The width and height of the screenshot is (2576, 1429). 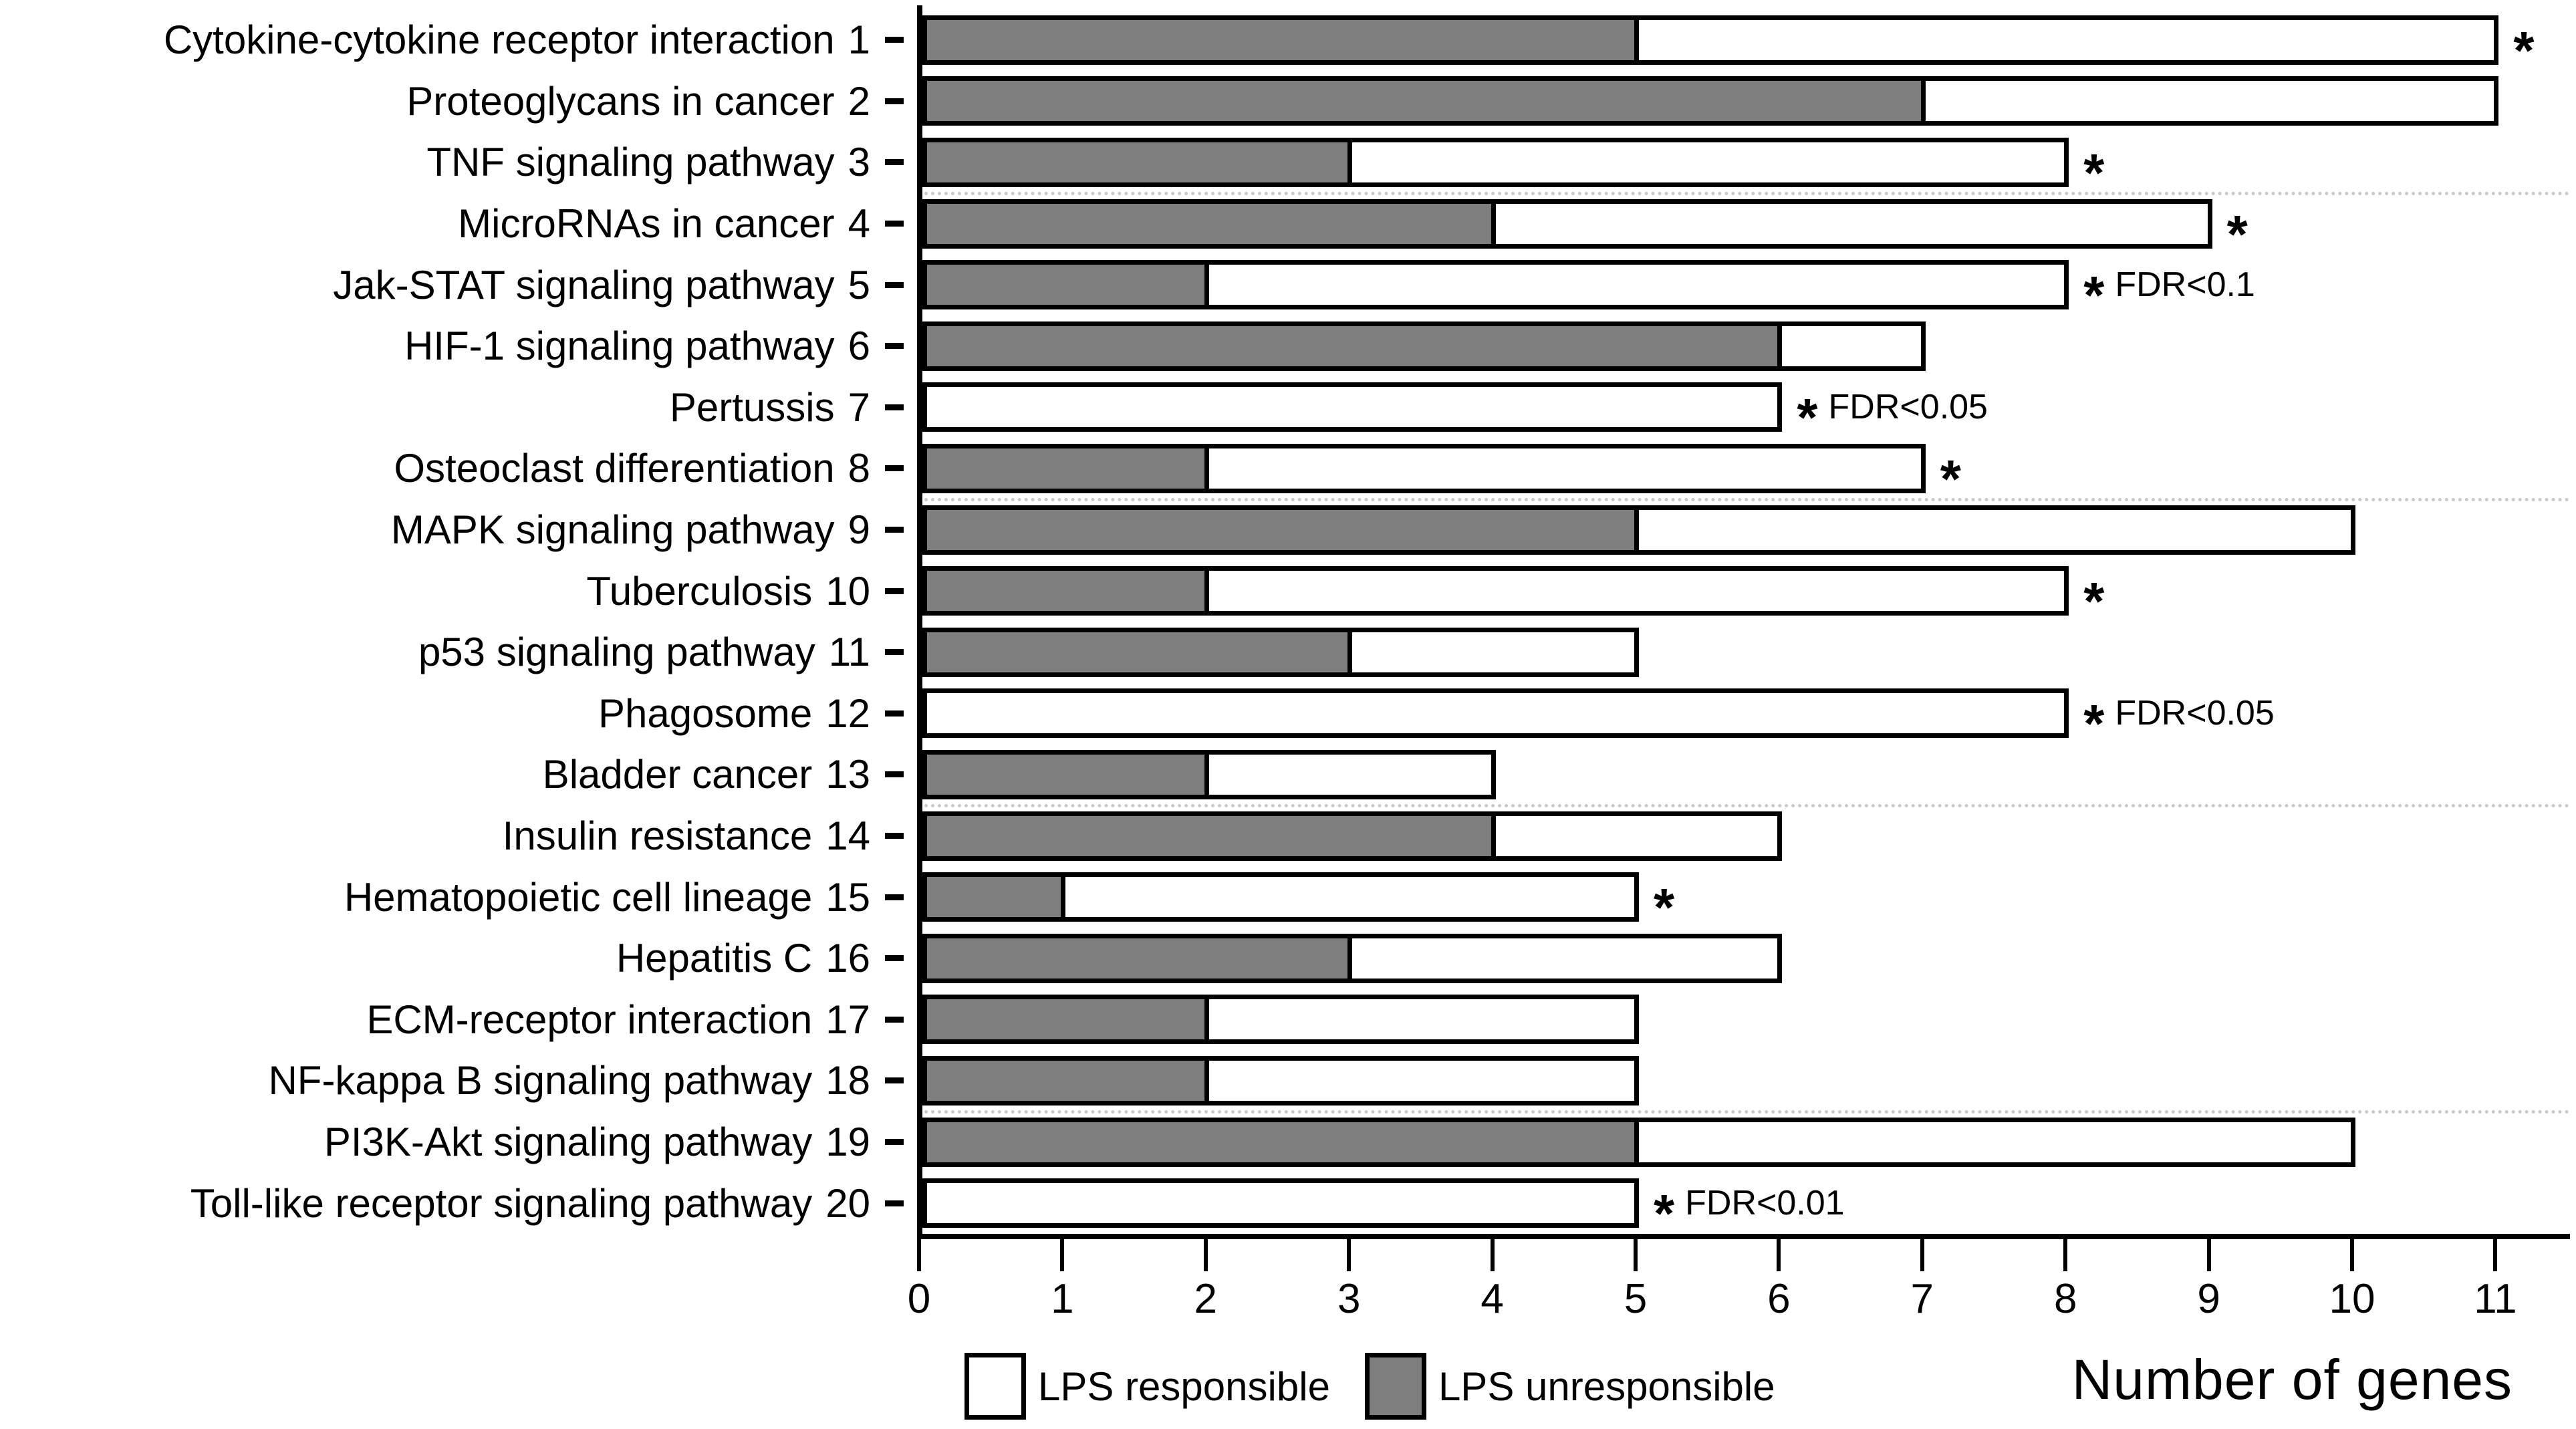 I want to click on category-number: 11, so click(x=849, y=652).